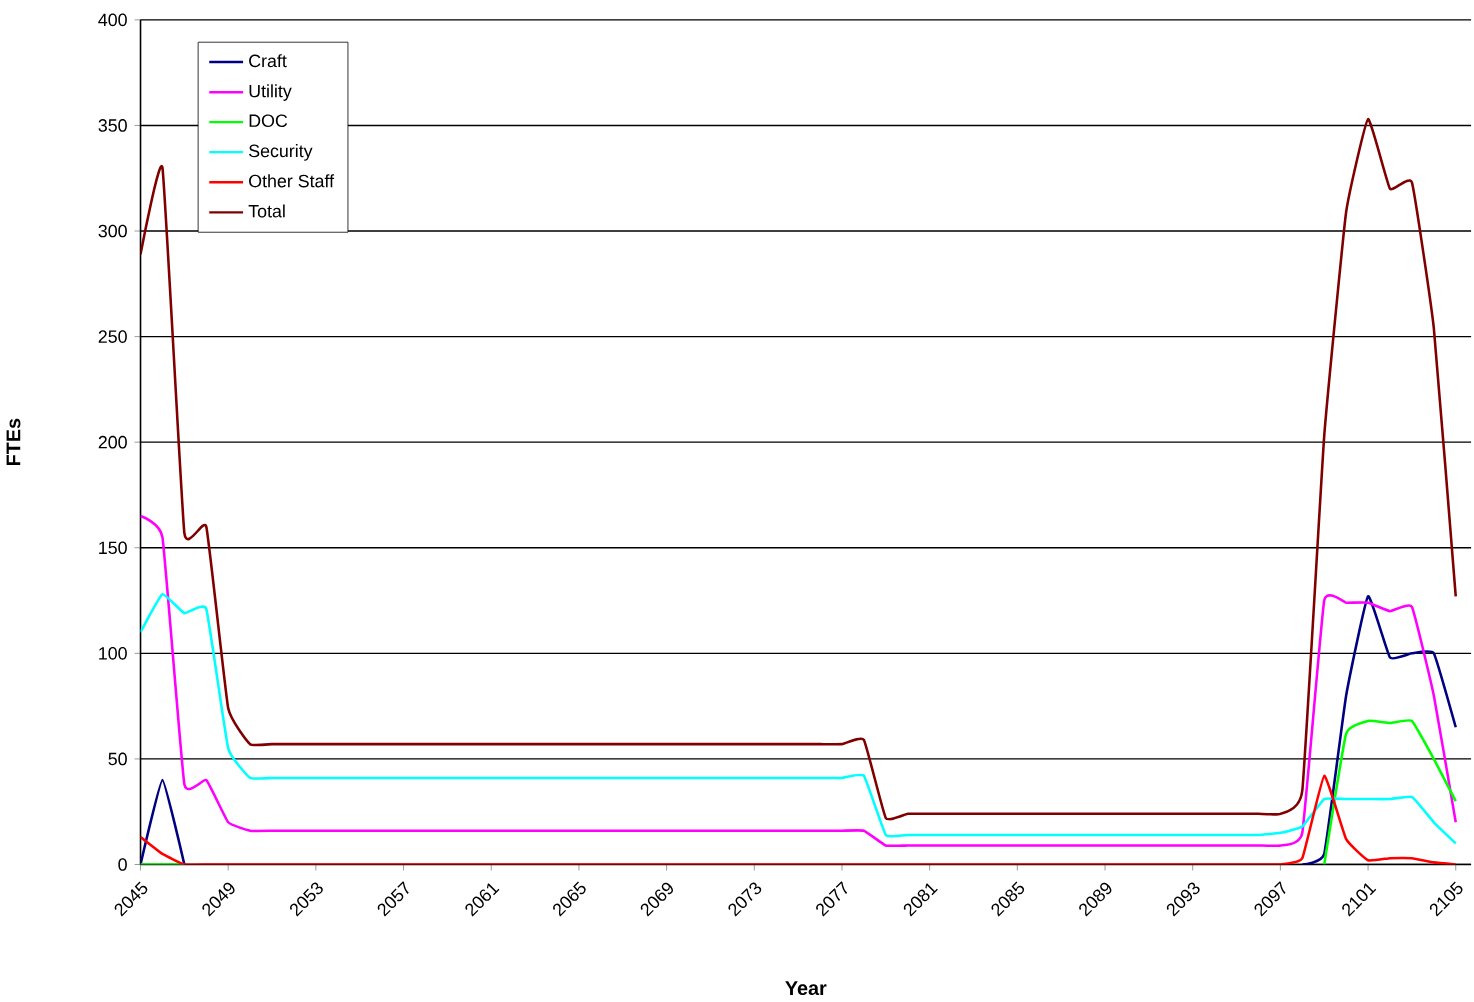  What do you see at coordinates (292, 181) in the screenshot?
I see `legend-label: Other Staff` at bounding box center [292, 181].